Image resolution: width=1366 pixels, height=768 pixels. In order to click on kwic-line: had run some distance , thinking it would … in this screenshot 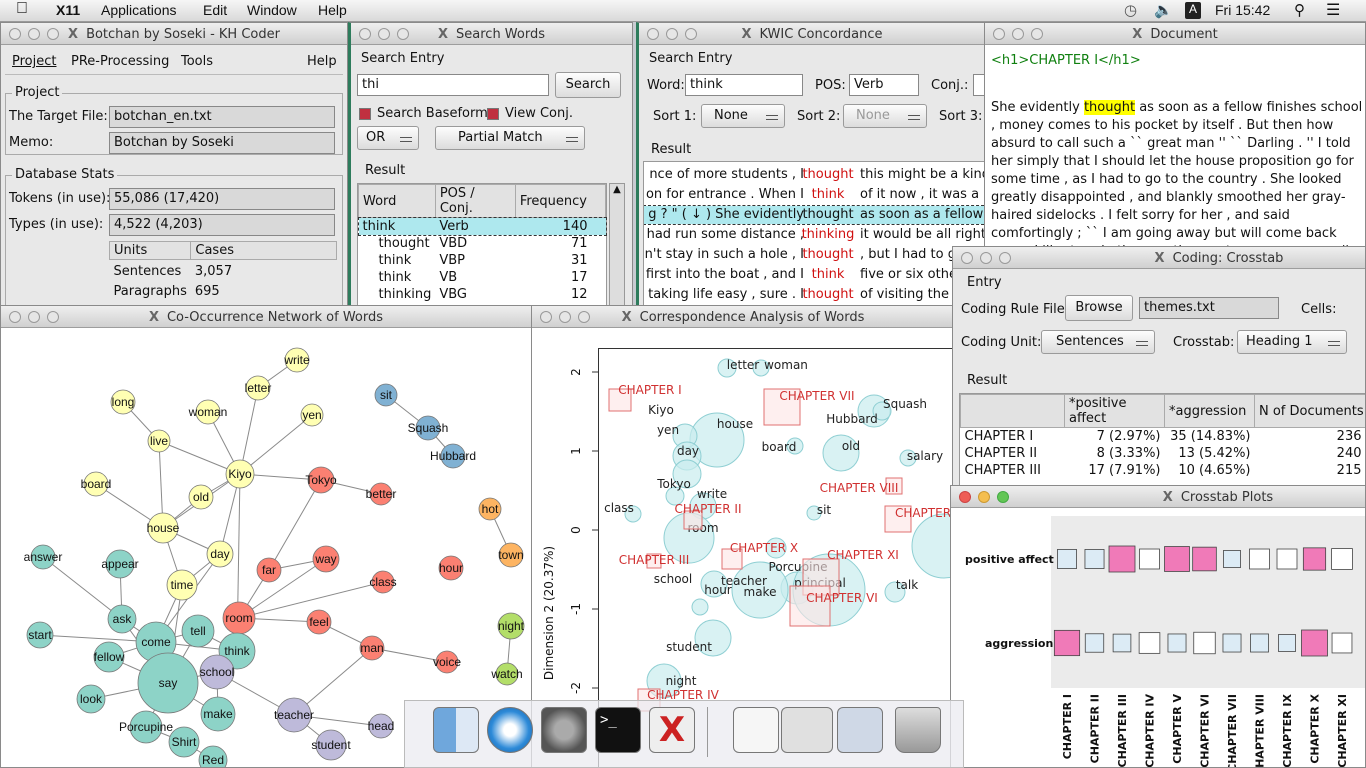, I will do `click(814, 235)`.